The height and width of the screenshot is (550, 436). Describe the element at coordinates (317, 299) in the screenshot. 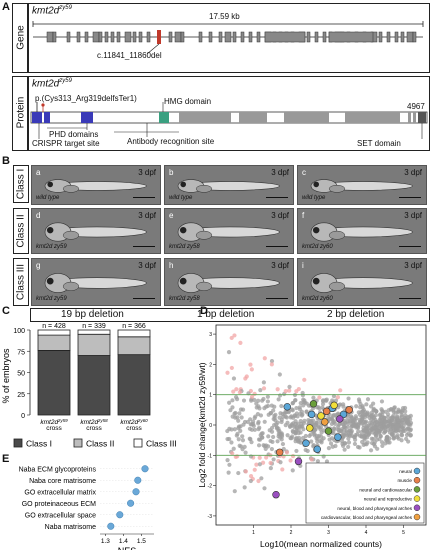

I see `tile-genotype: kmt2d zy60` at that location.